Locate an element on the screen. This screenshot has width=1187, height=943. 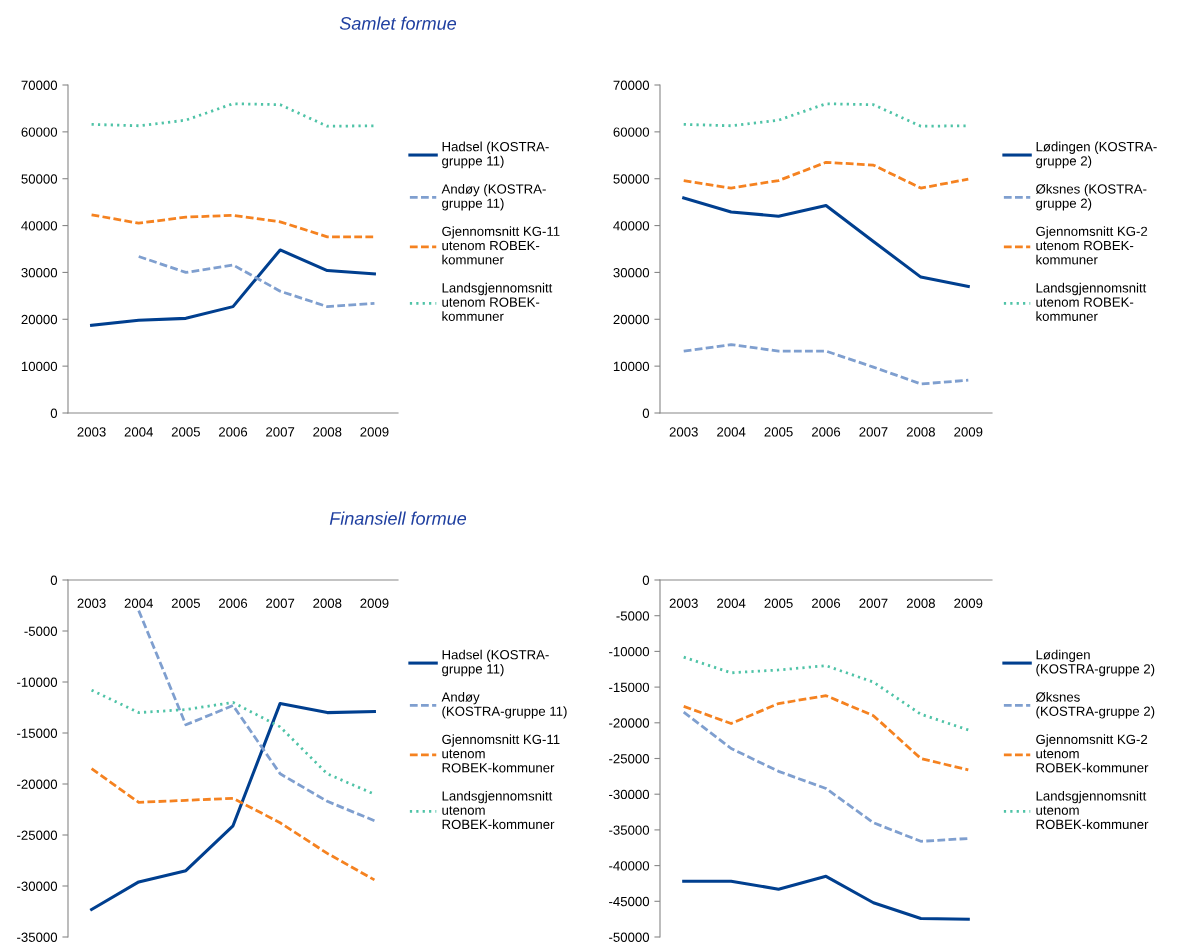
legend-label: Gjennomsnitt KG-11 utenom ROBEK- kommuner is located at coordinates (501, 245).